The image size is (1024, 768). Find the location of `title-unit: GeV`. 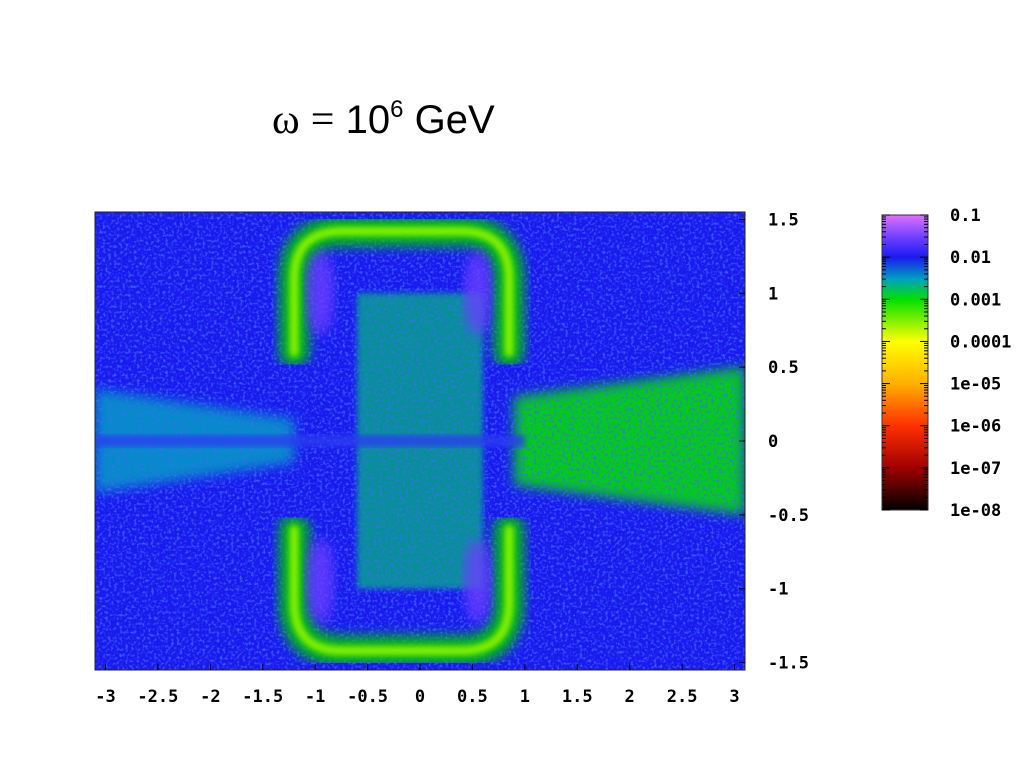

title-unit: GeV is located at coordinates (454, 120).